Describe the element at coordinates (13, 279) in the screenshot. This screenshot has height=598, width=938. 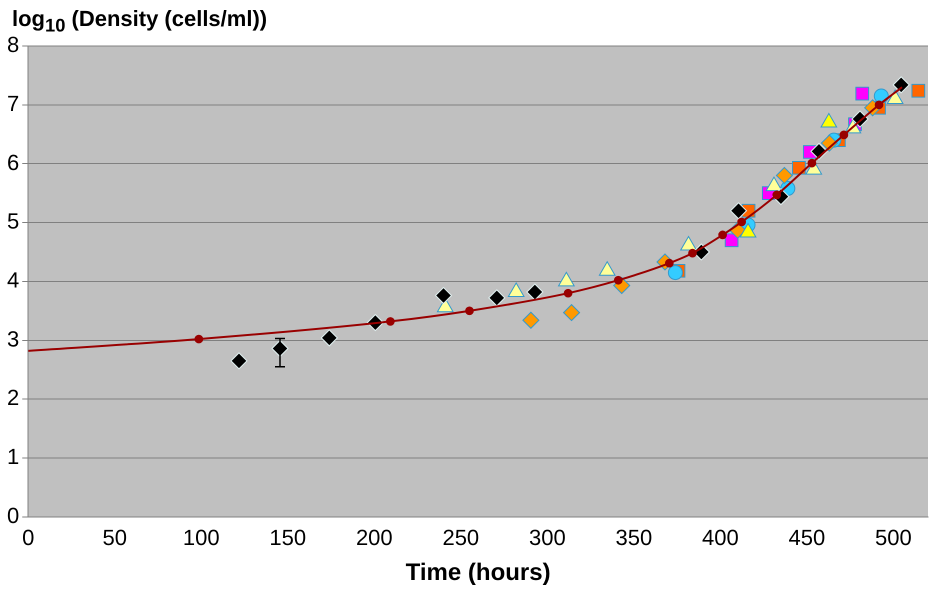
I see `y-tick-label: 4` at that location.